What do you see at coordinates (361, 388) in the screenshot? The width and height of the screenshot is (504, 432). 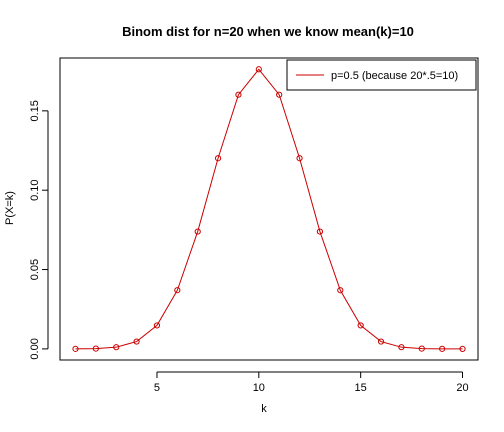 I see `x-tick-label: 15` at bounding box center [361, 388].